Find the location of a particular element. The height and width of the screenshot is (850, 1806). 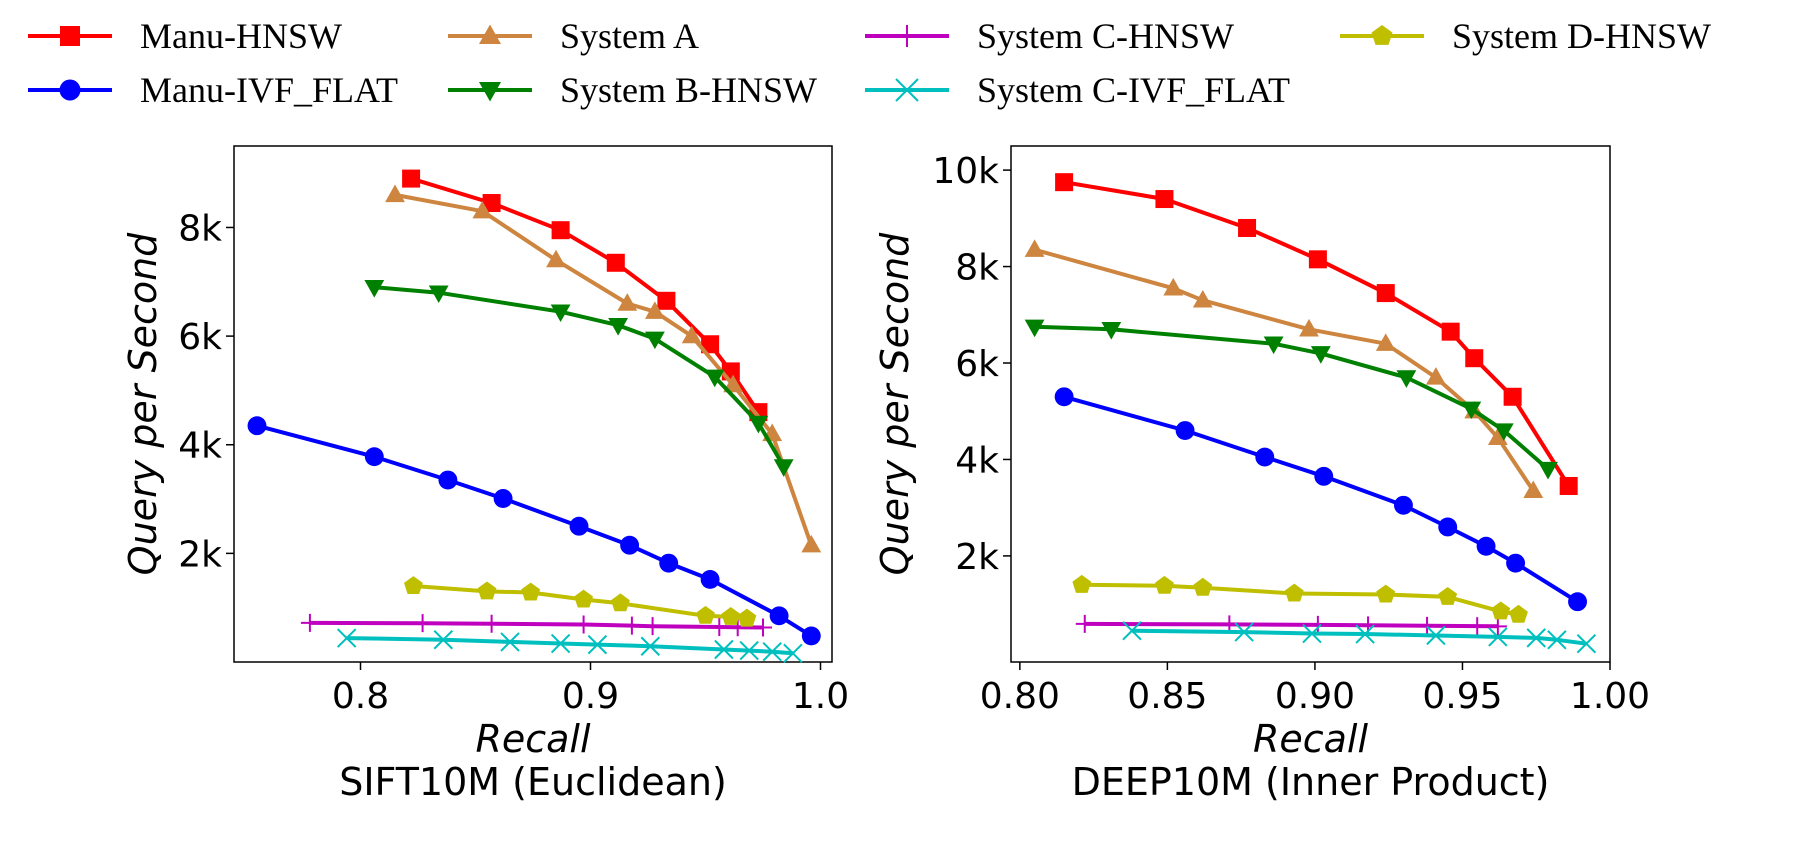

x-tick-label: 0.8 is located at coordinates (360, 696).